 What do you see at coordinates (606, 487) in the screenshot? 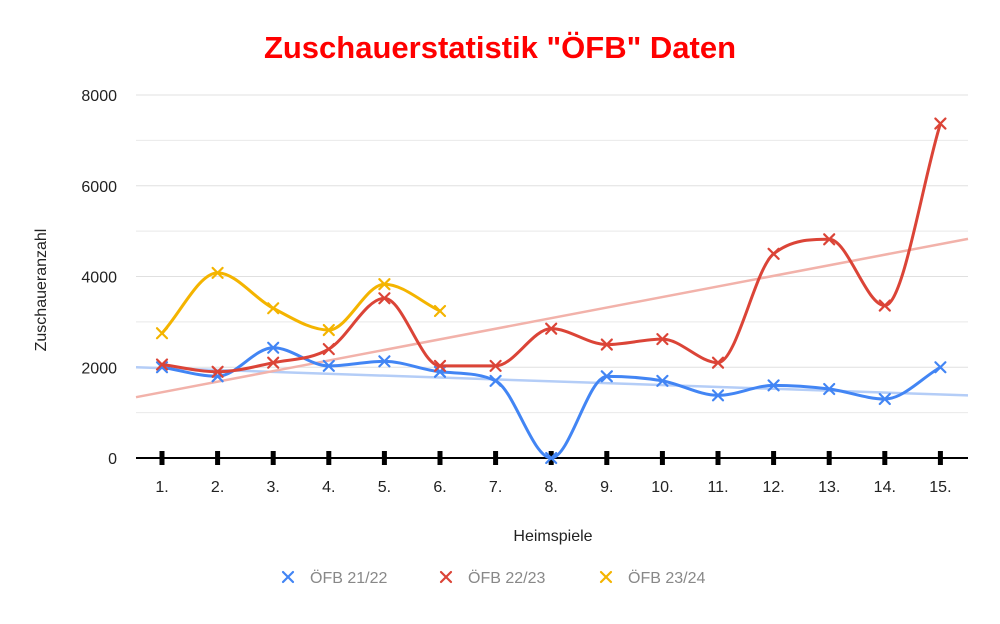
I see `x-tick-label: 9.` at bounding box center [606, 487].